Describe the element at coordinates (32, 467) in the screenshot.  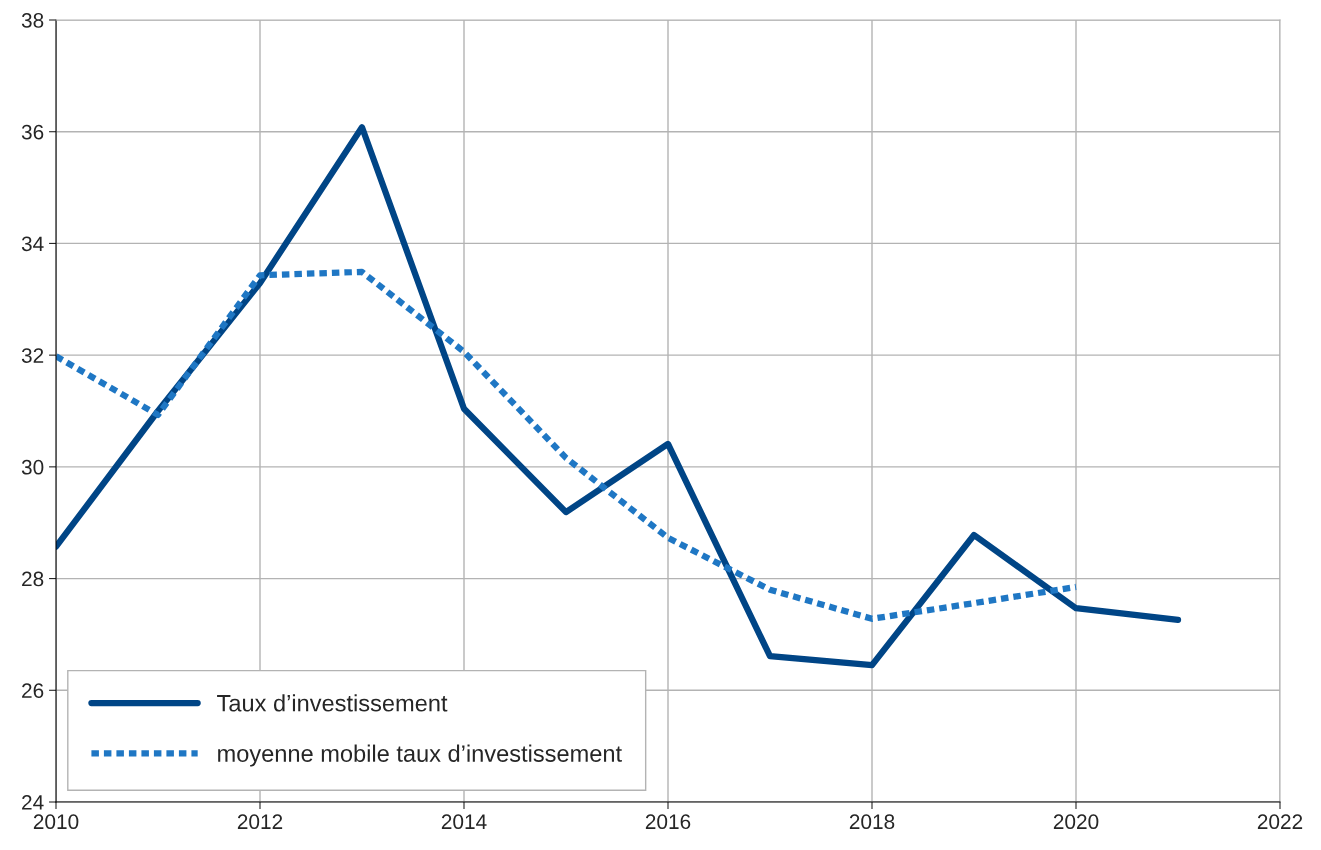
I see `y-tick-label: 30` at that location.